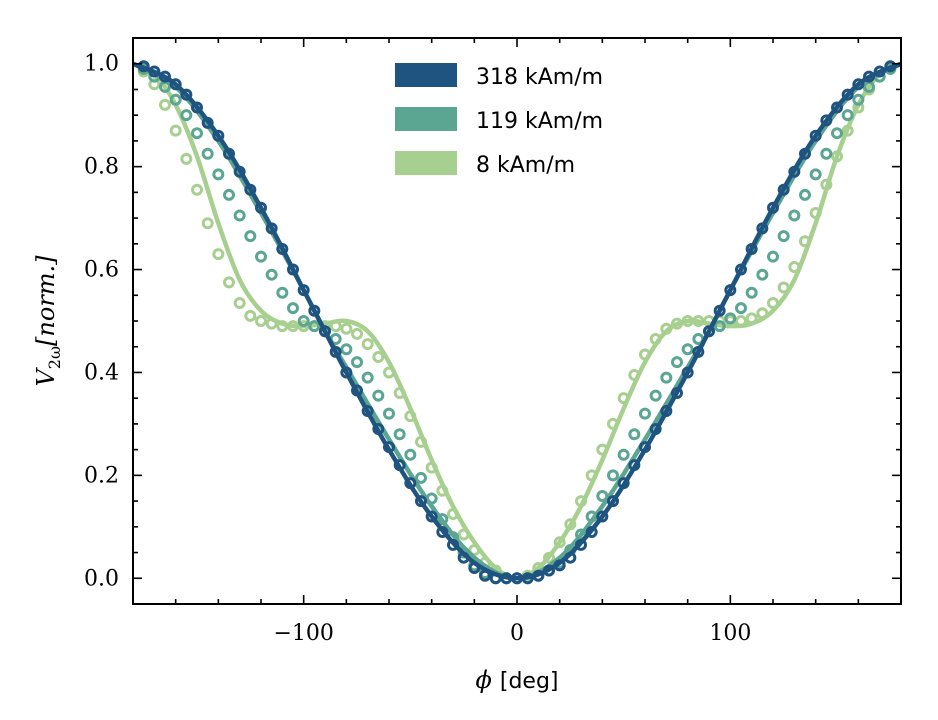 This screenshot has width=938, height=720. I want to click on x-tick-label: −100, so click(303, 633).